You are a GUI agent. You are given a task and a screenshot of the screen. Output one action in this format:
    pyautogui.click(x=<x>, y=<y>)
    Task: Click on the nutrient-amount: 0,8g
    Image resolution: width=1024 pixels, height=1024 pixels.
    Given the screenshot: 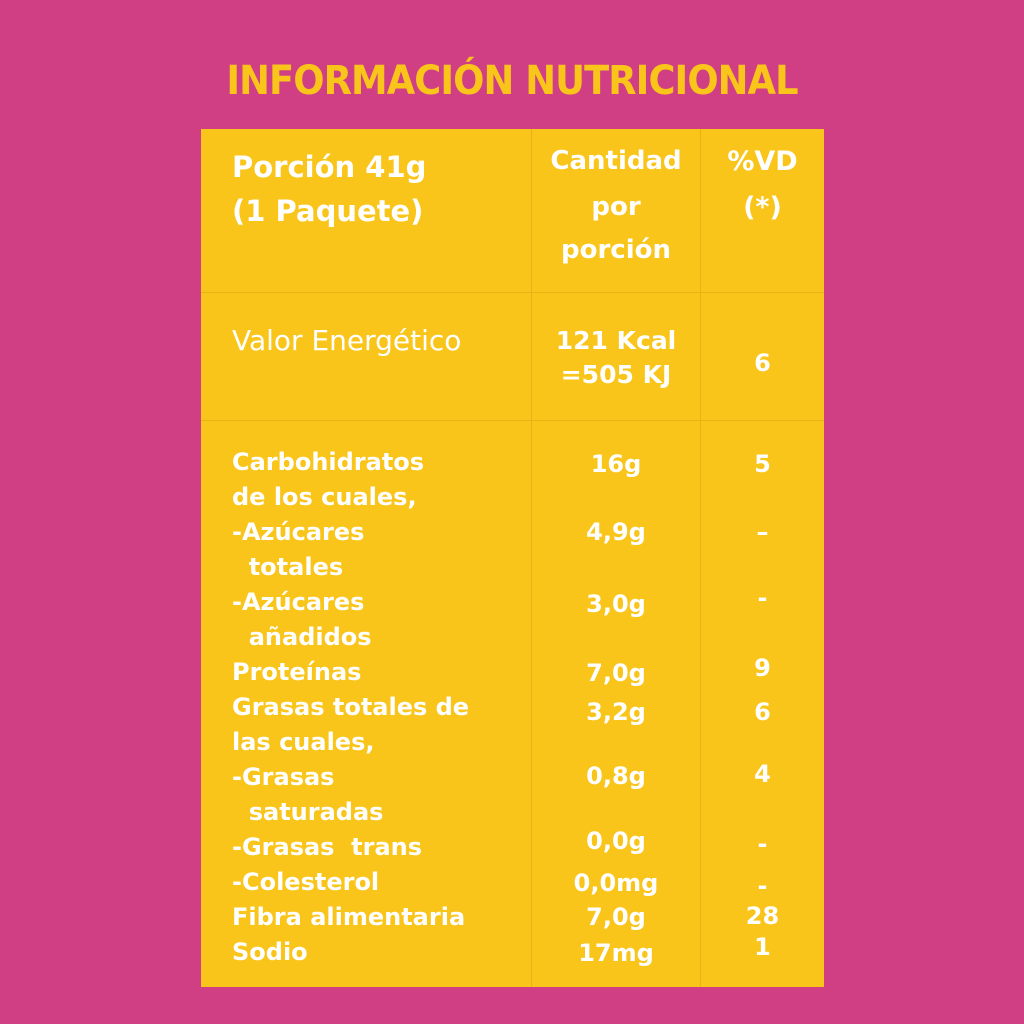 What is the action you would take?
    pyautogui.click(x=616, y=776)
    